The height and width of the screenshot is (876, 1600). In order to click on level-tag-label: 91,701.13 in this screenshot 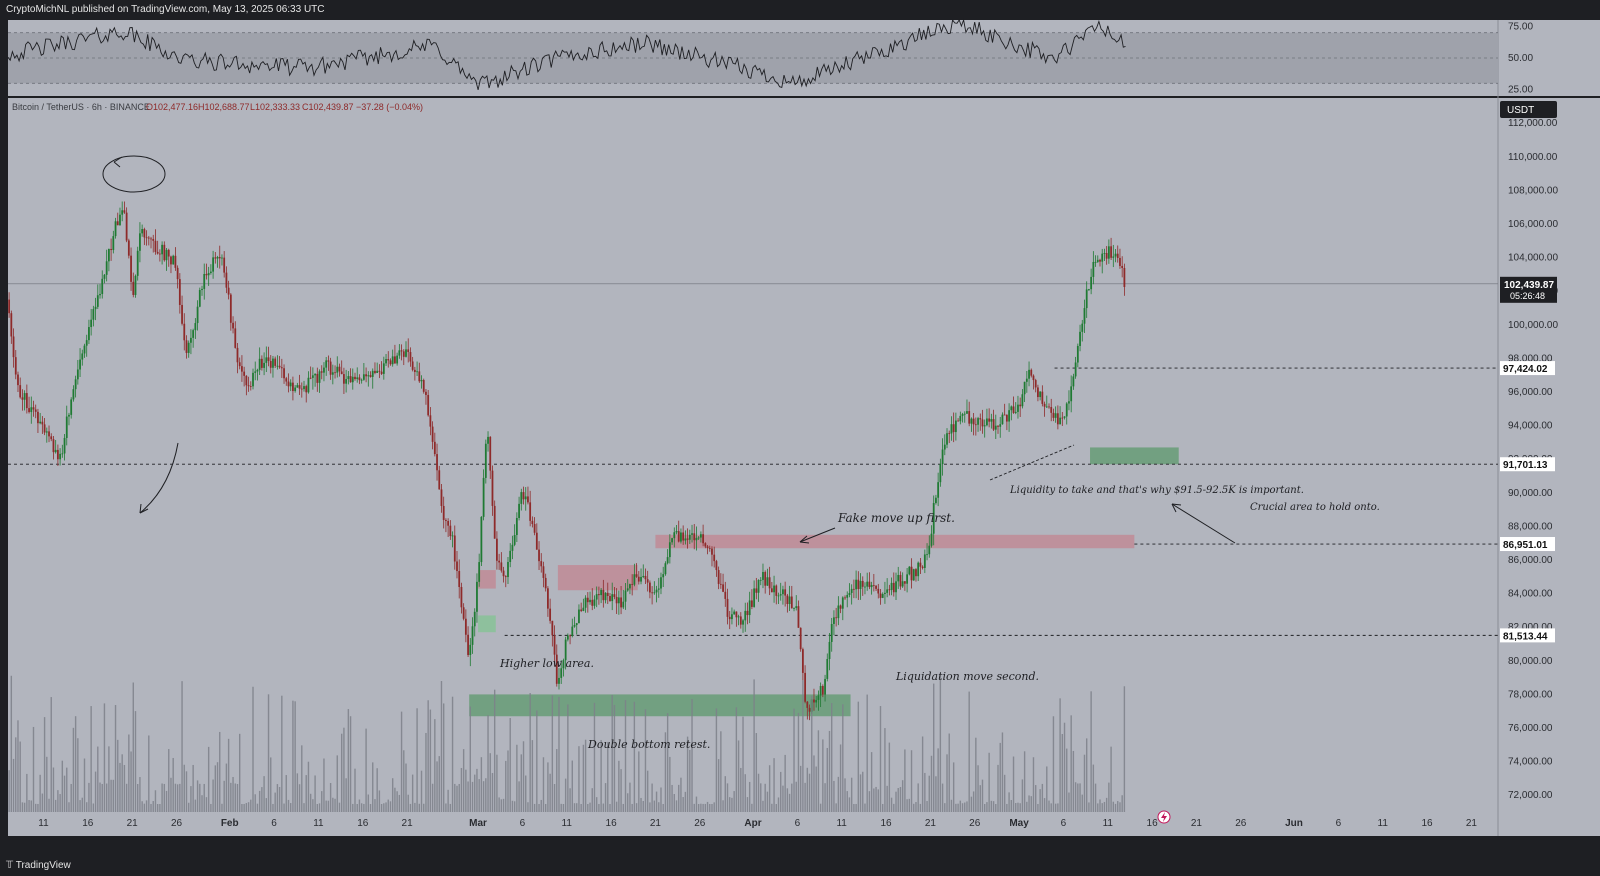, I will do `click(1525, 465)`.